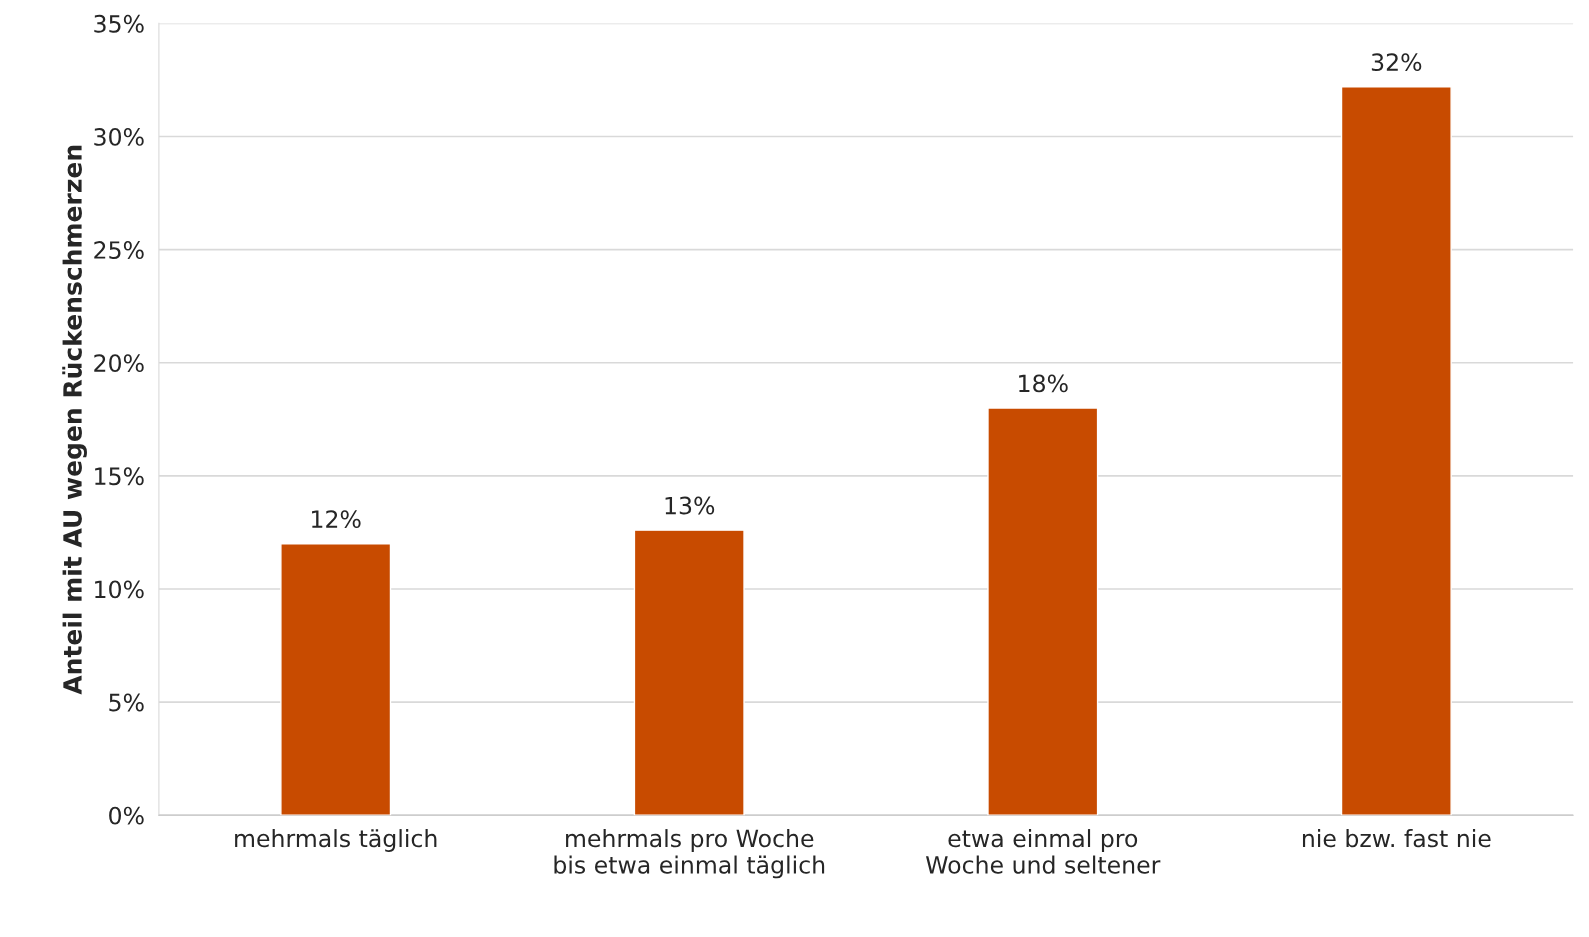  What do you see at coordinates (126, 815) in the screenshot?
I see `y-tick-label: 0%` at bounding box center [126, 815].